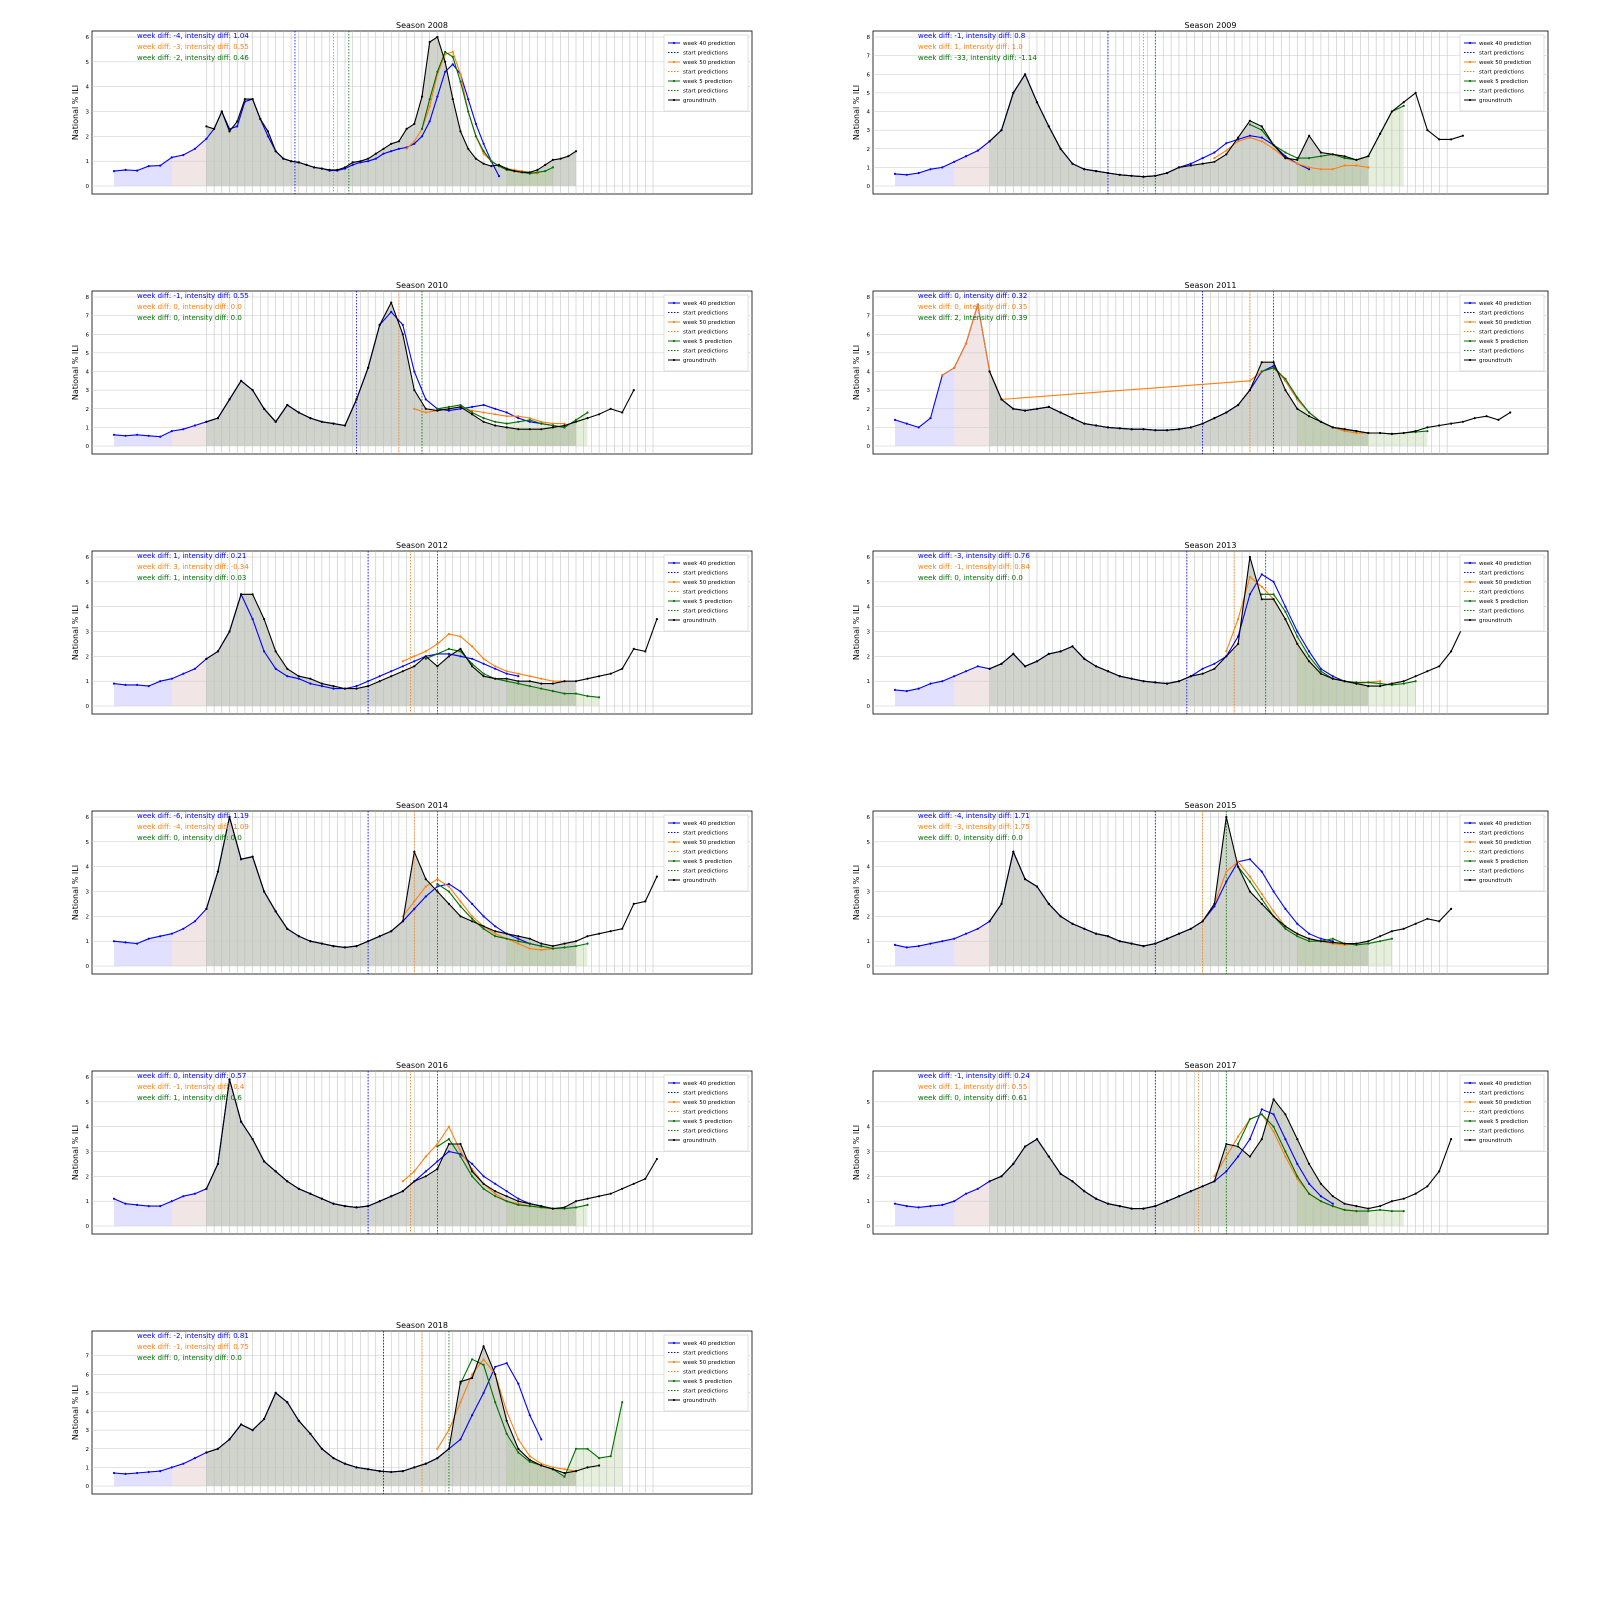 This screenshot has width=1600, height=1600. Describe the element at coordinates (1505, 1103) in the screenshot. I see `legend-label: week 50 prediction` at that location.